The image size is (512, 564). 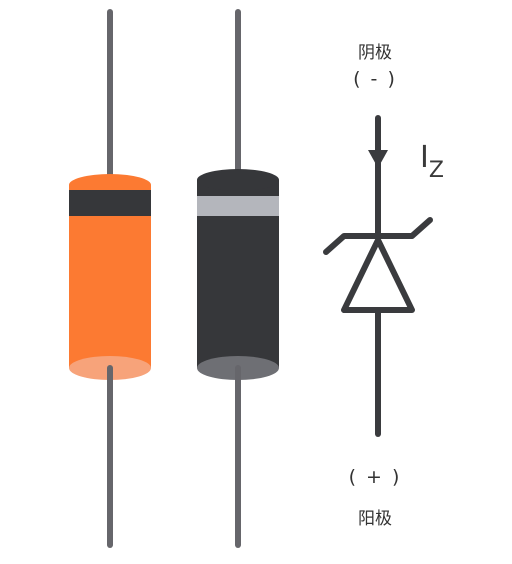 I want to click on cathode-sign: ( - ), so click(x=375, y=79).